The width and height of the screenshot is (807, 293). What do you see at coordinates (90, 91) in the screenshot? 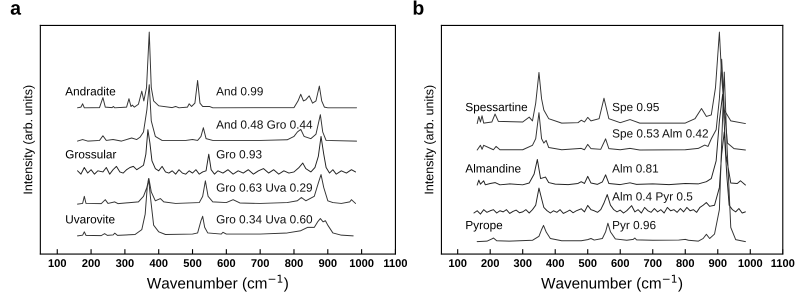
I see `annotation: Andradite` at bounding box center [90, 91].